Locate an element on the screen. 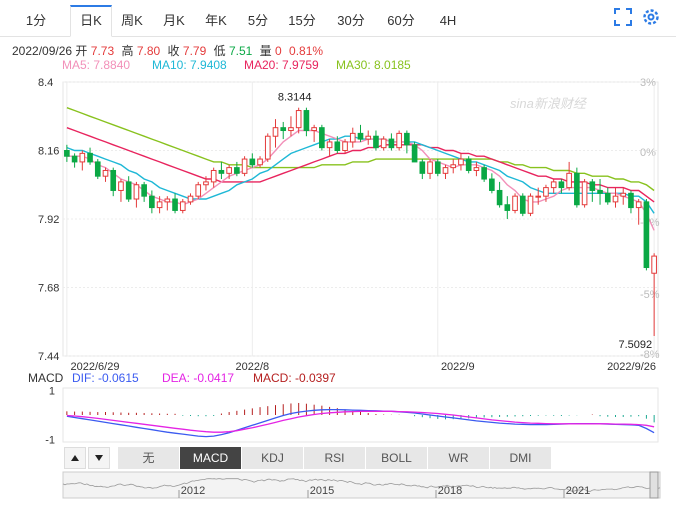 This screenshot has height=512, width=676. quote-date: 2022/09/26 is located at coordinates (42, 51).